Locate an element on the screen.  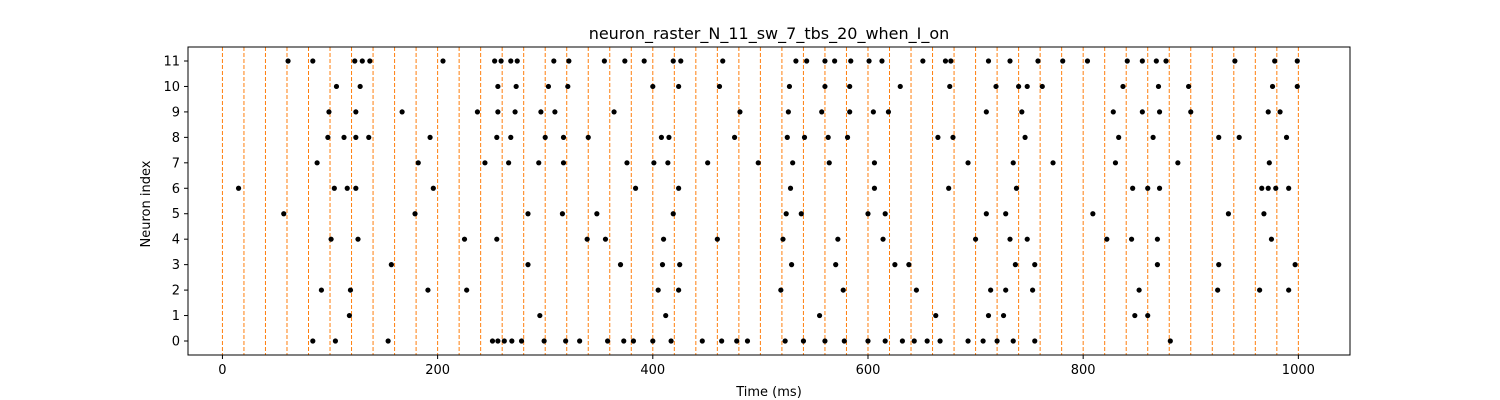
y-tick-label: 4 is located at coordinates (176, 240).